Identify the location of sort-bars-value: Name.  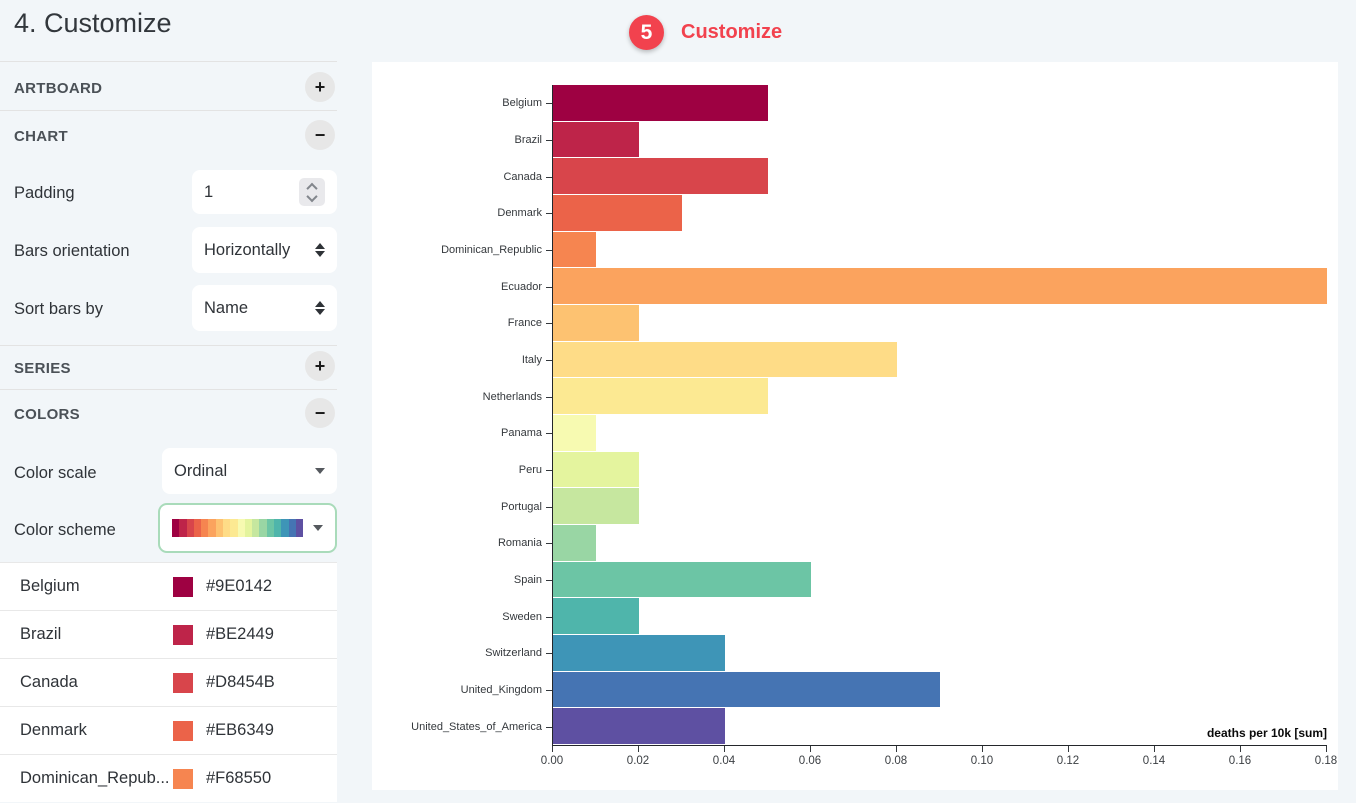
(226, 307).